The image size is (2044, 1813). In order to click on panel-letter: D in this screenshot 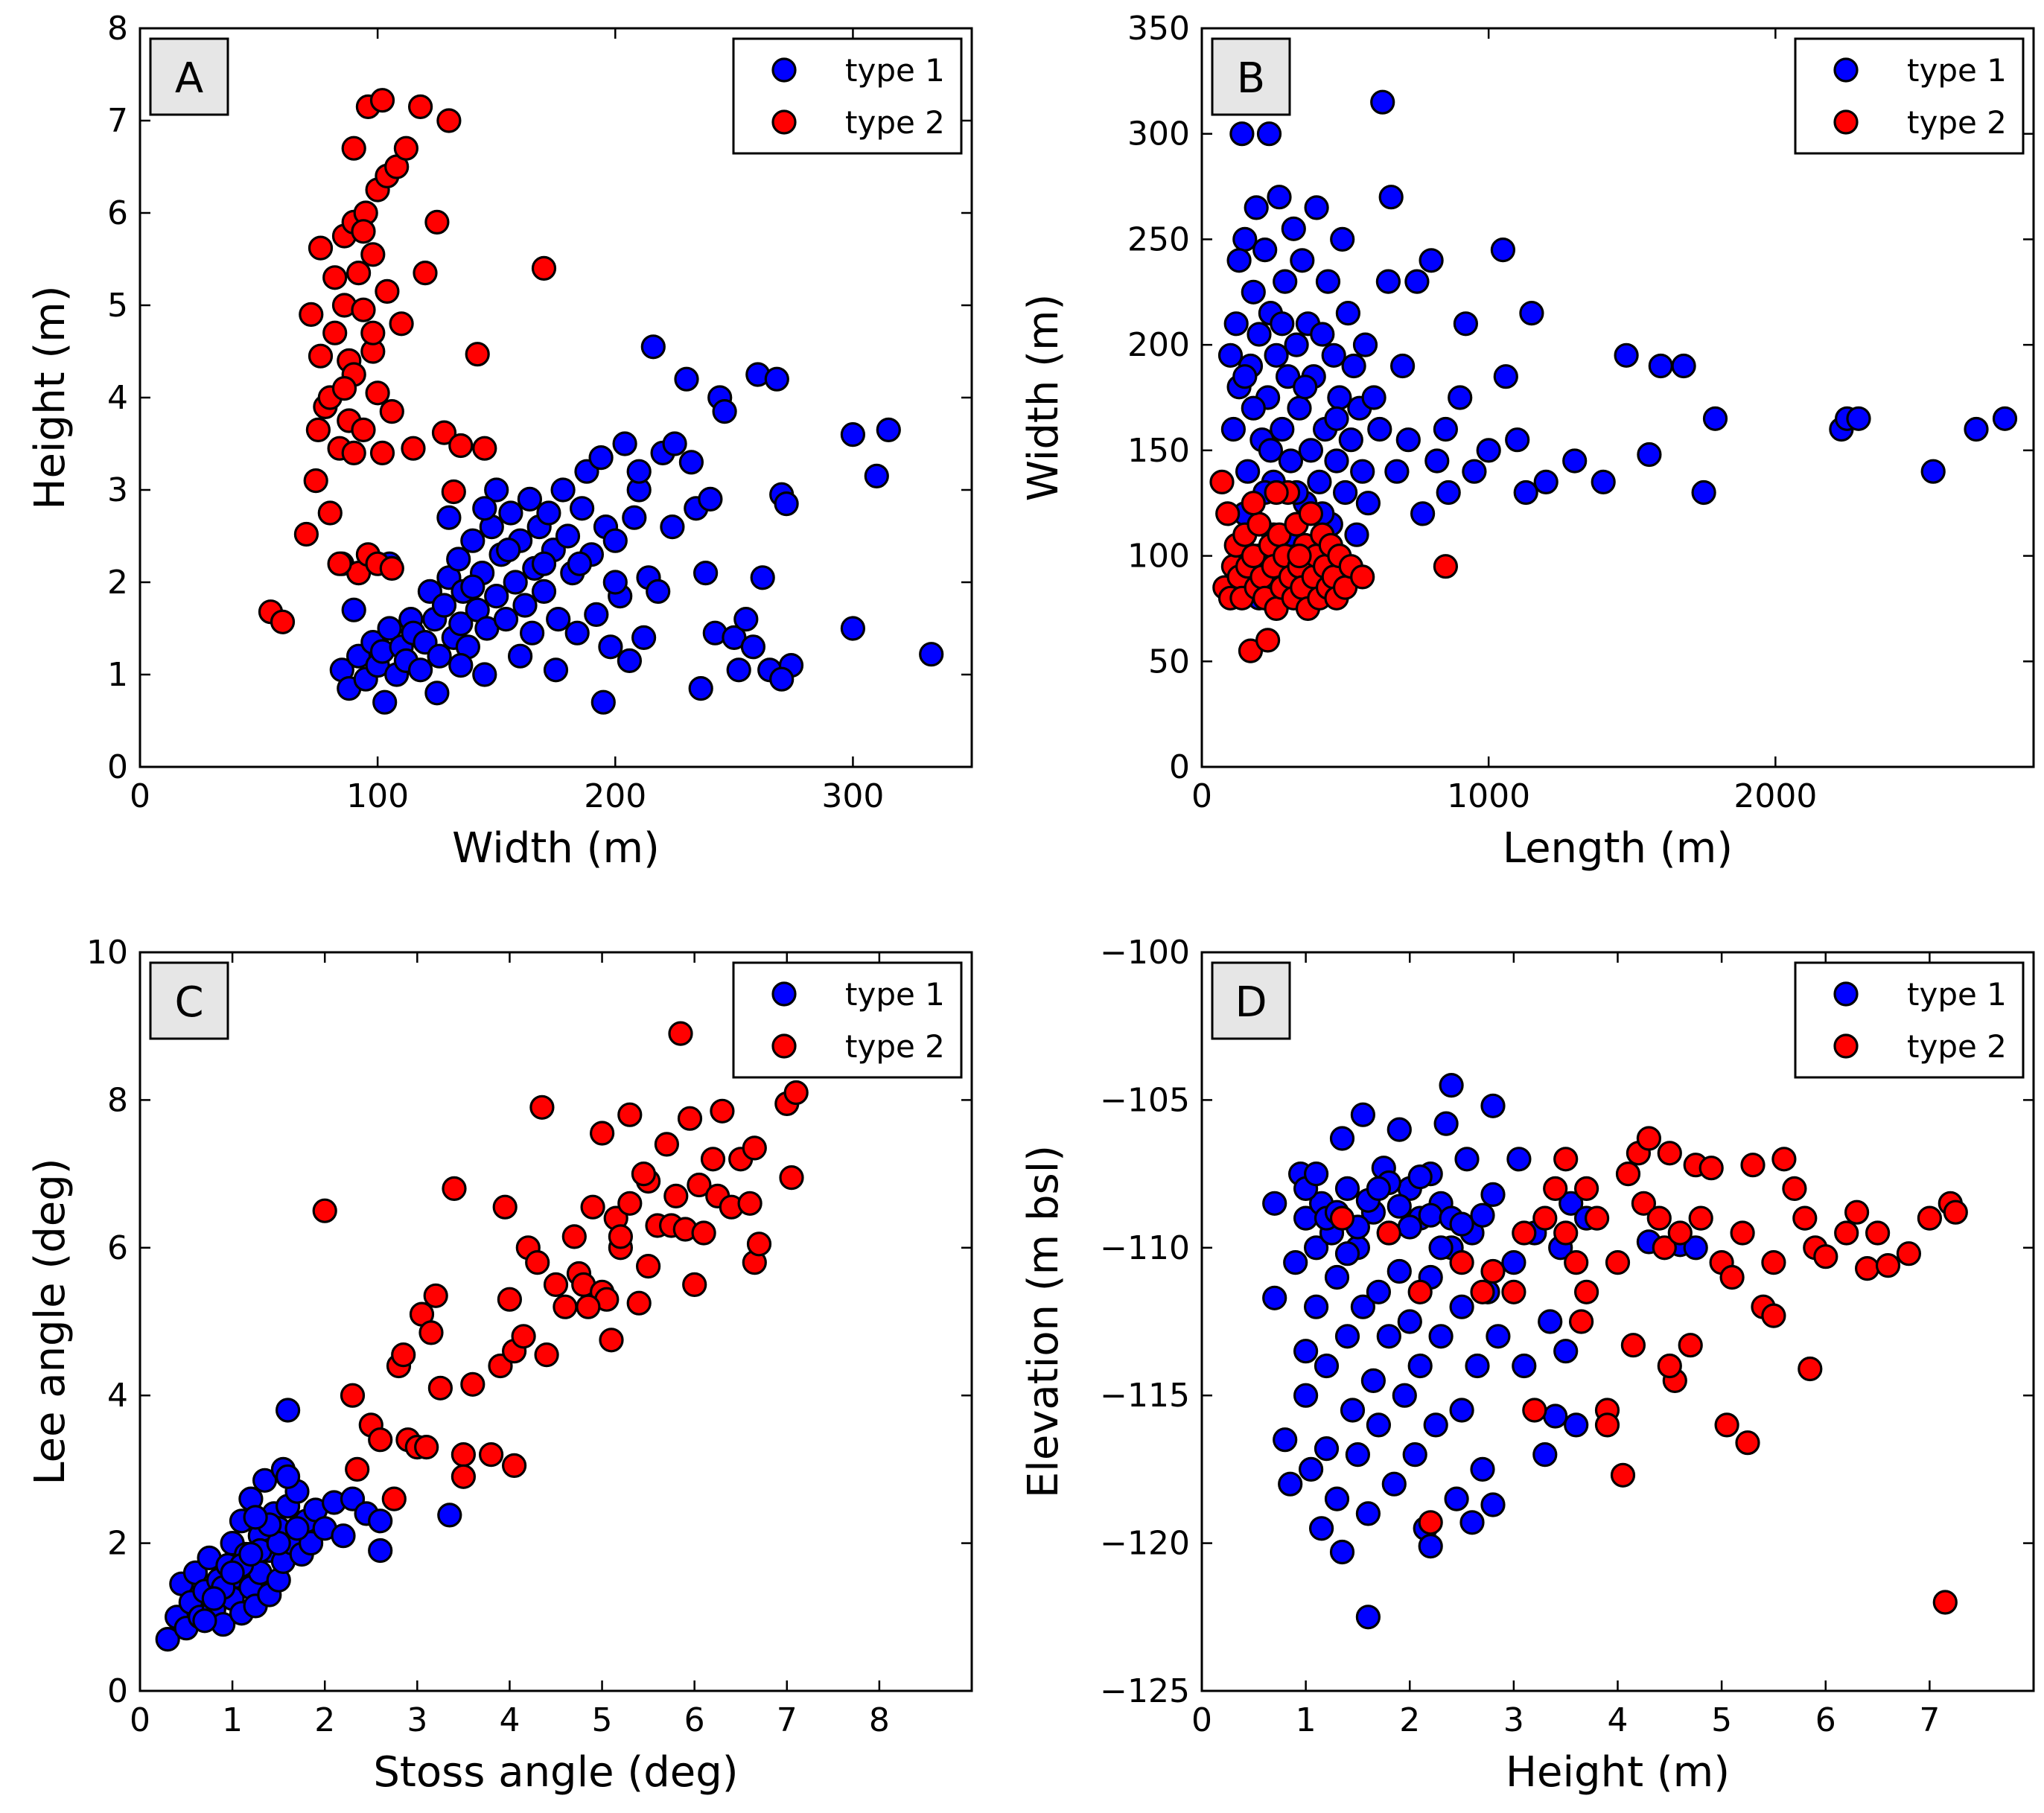, I will do `click(1251, 1002)`.